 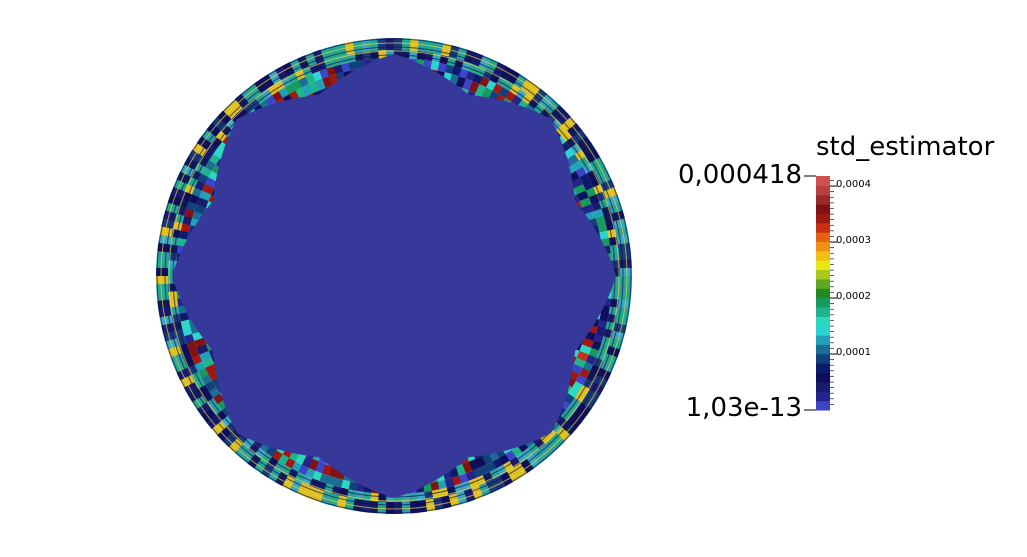 I want to click on scalar-bar-title: std_estimator, so click(x=905, y=147).